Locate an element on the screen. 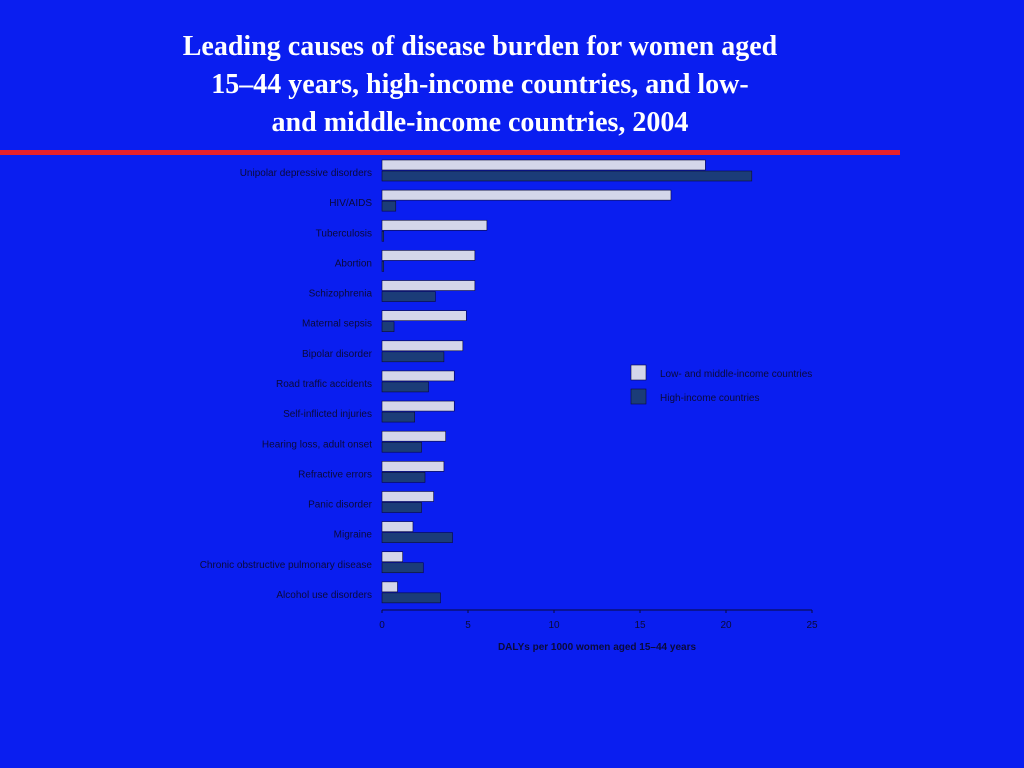 The height and width of the screenshot is (768, 1024). category-label: Abortion is located at coordinates (353, 263).